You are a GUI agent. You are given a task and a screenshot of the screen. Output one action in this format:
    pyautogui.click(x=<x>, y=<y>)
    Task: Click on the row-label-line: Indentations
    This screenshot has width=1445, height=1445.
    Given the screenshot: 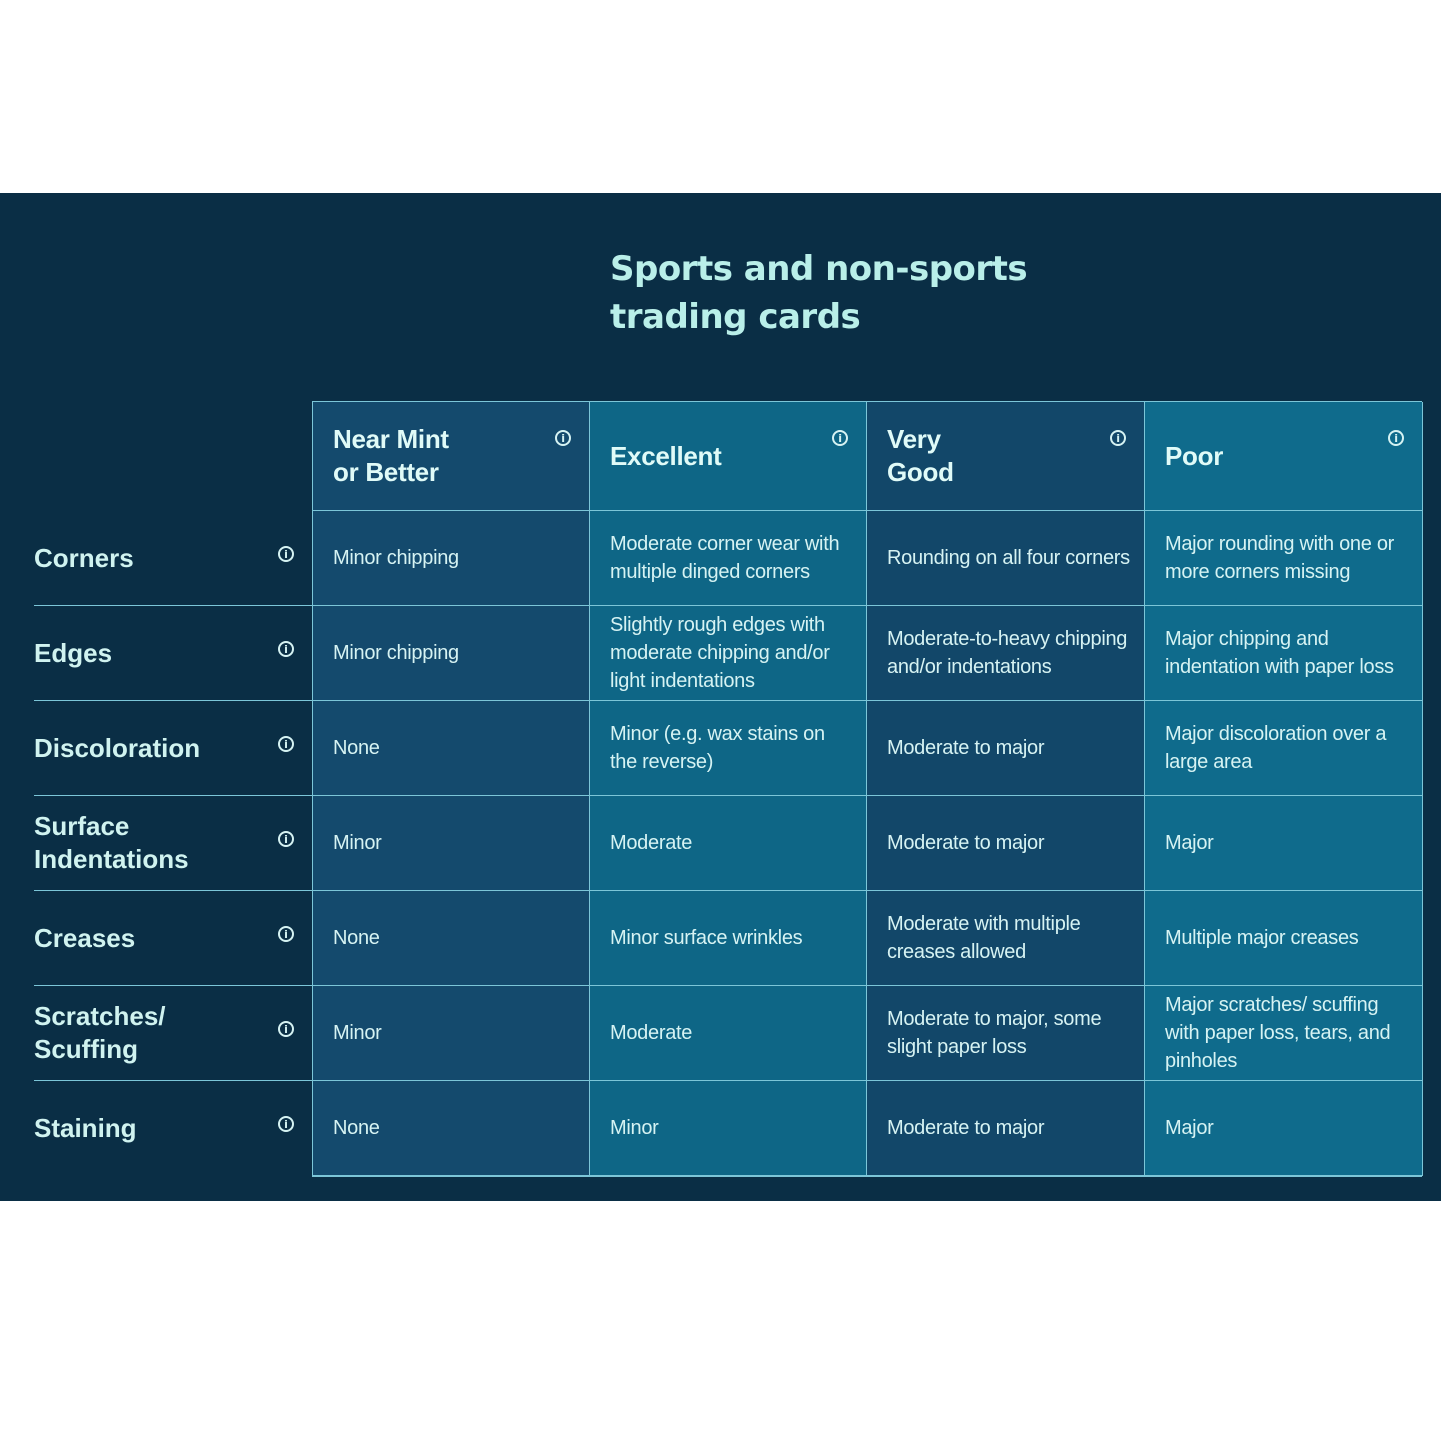 What is the action you would take?
    pyautogui.click(x=111, y=859)
    